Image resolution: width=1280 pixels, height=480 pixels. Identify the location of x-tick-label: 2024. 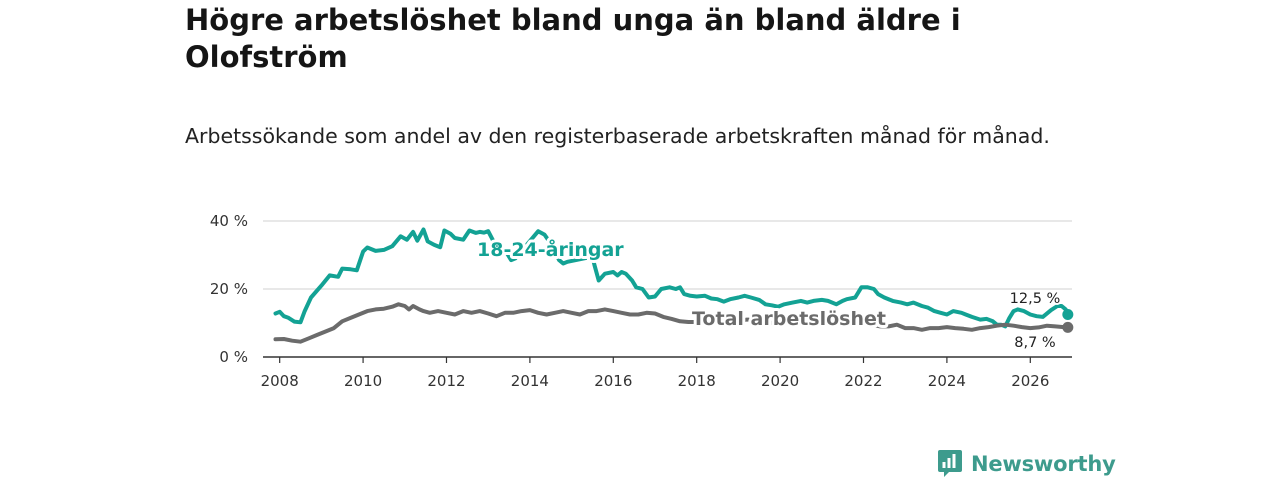
(947, 381).